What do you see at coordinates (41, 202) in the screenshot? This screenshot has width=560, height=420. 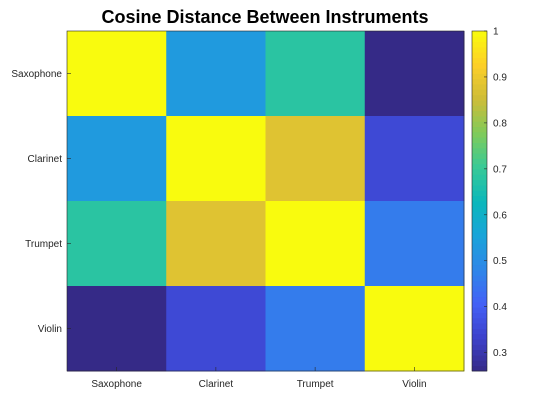 I see `y-axis-ticks: Saxophone Clarinet Trumpet Violin` at bounding box center [41, 202].